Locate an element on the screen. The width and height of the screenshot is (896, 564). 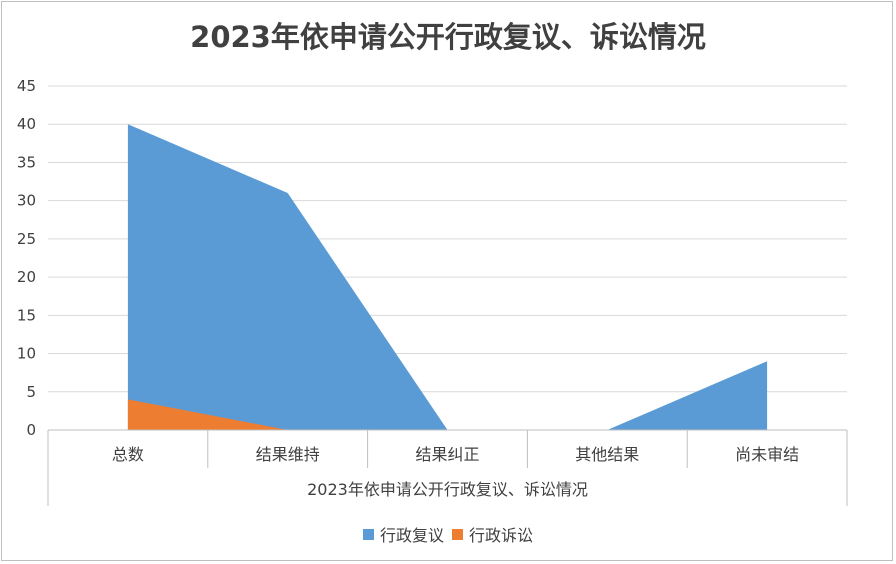
chart-title: 2023年依申请公开行政复议、诉讼情况 is located at coordinates (448, 37).